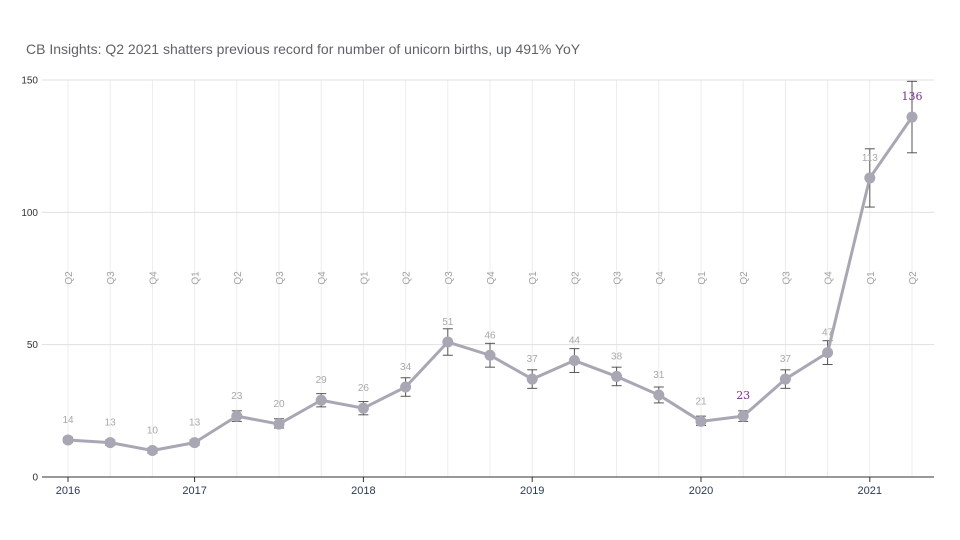 Image resolution: width=960 pixels, height=540 pixels. Describe the element at coordinates (33, 345) in the screenshot. I see `y-tick-label: 50` at that location.